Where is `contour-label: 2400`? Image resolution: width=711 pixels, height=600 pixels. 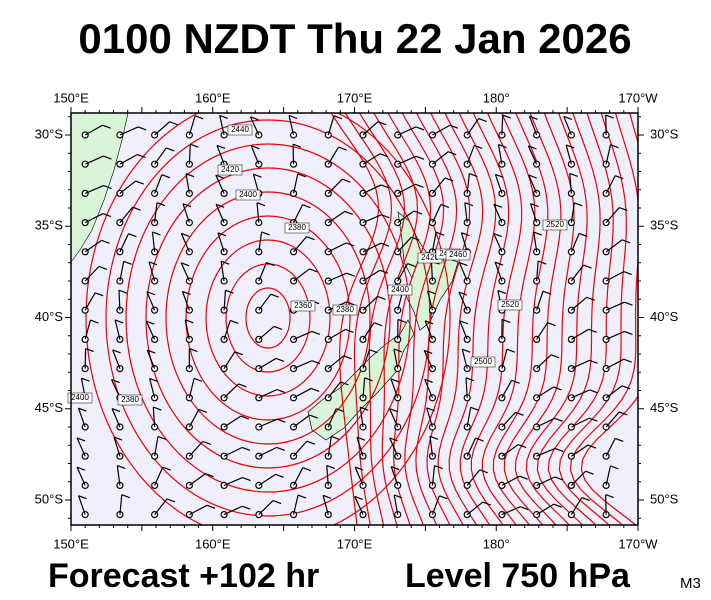
contour-label: 2400 is located at coordinates (80, 397).